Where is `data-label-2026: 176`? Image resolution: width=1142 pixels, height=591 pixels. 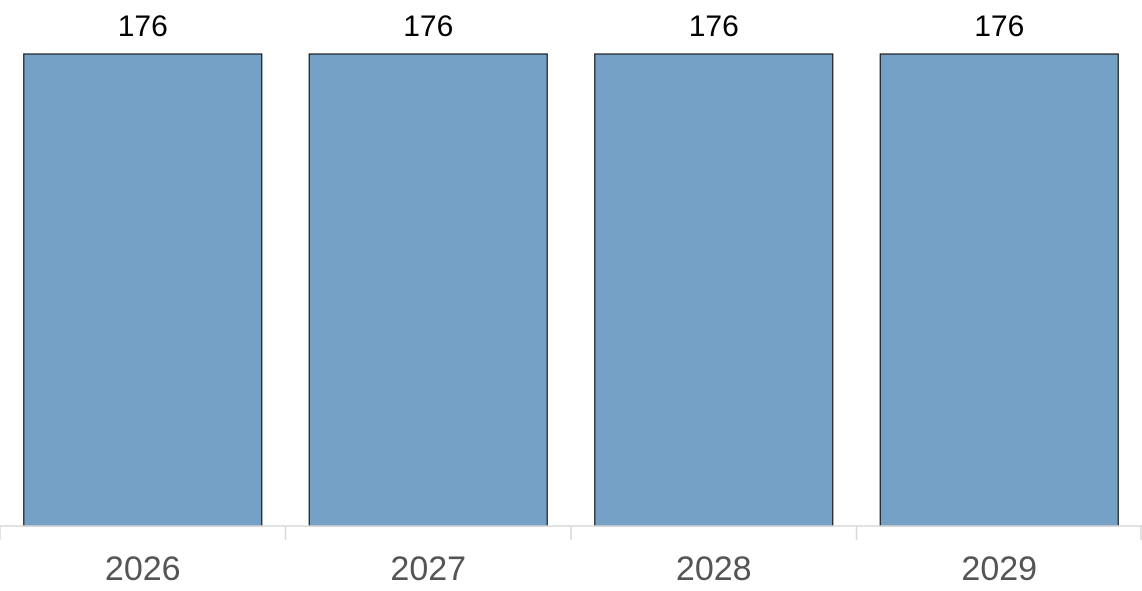
data-label-2026: 176 is located at coordinates (143, 26).